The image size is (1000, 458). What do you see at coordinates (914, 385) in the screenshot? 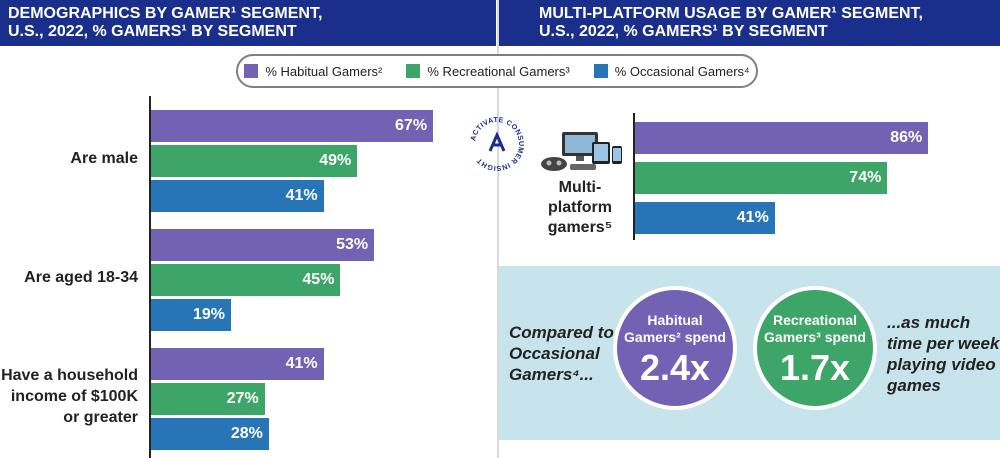
I see `outro-line4: games` at bounding box center [914, 385].